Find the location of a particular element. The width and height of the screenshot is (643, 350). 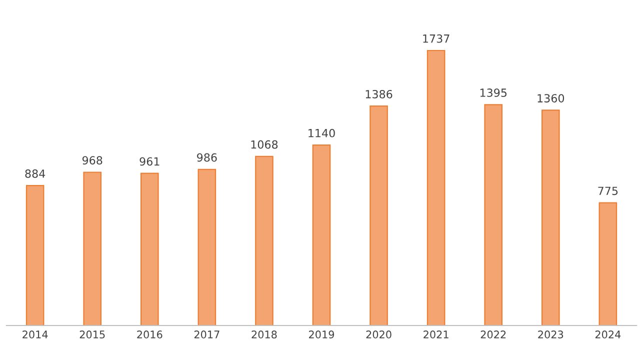

x-tick-label: 2020 is located at coordinates (379, 334).